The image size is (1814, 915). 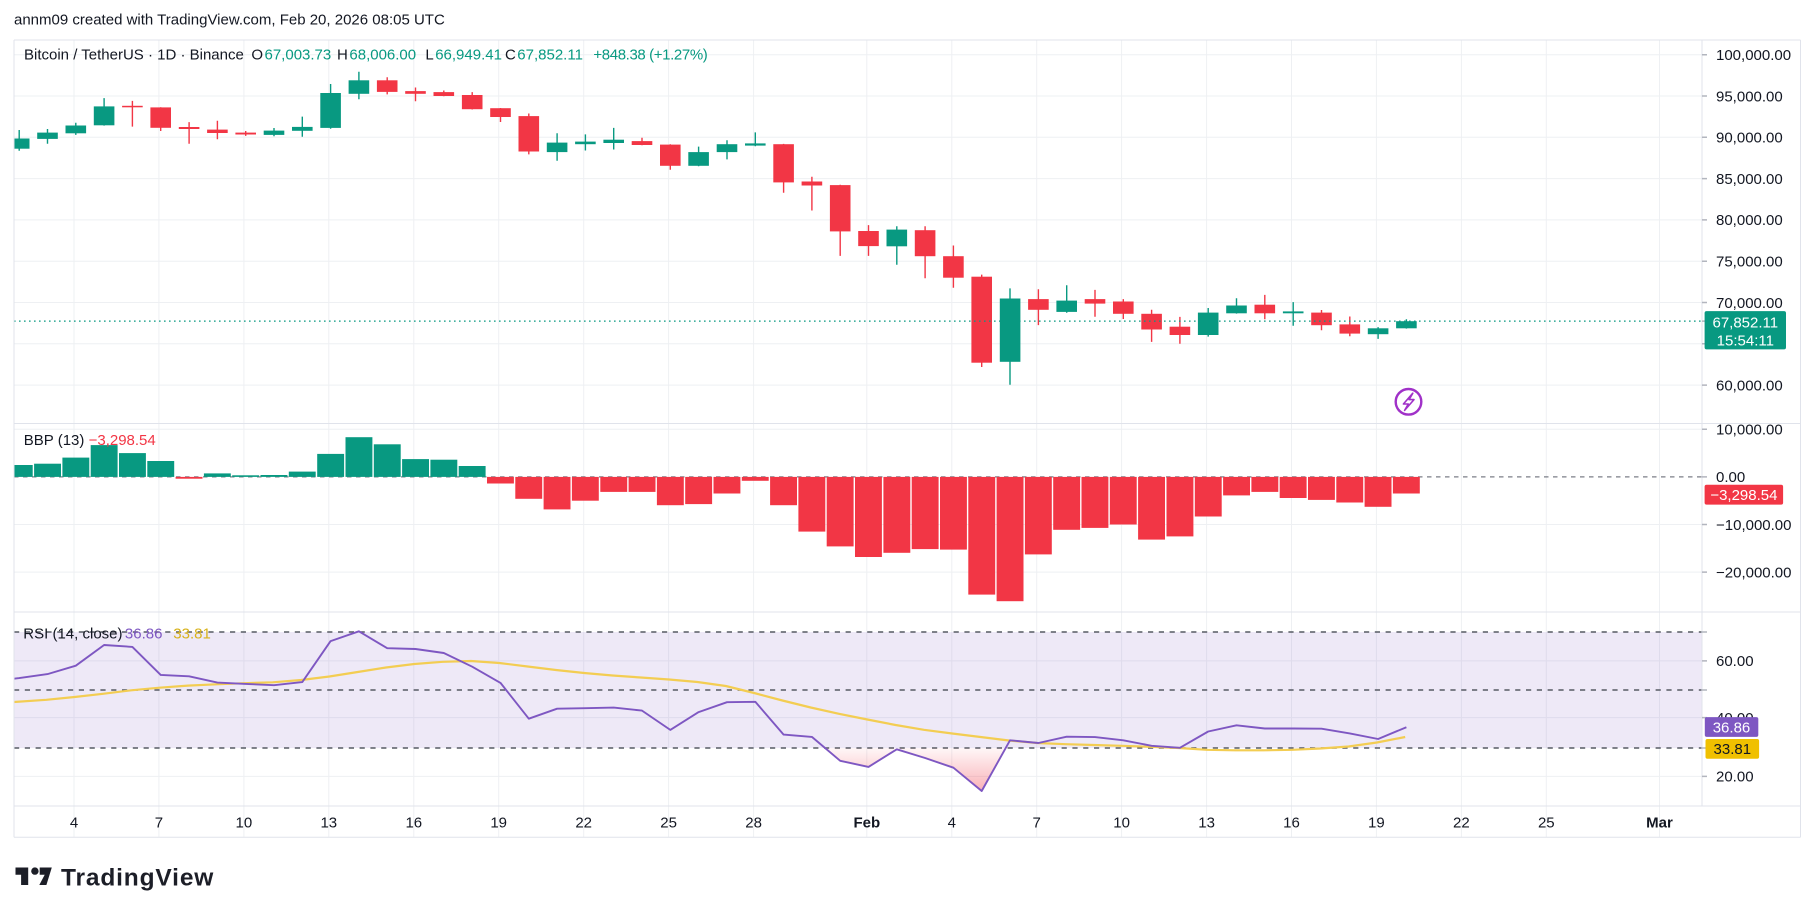 I want to click on svg-text: −20,000.00, so click(x=1754, y=572).